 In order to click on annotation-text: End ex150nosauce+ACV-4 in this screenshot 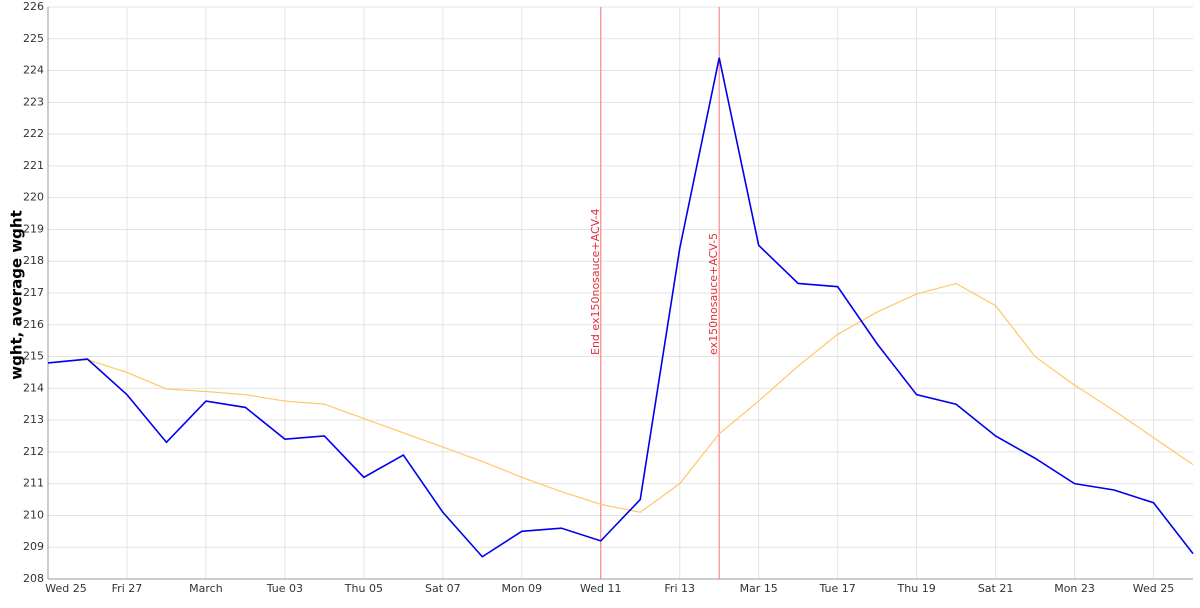, I will do `click(595, 281)`.